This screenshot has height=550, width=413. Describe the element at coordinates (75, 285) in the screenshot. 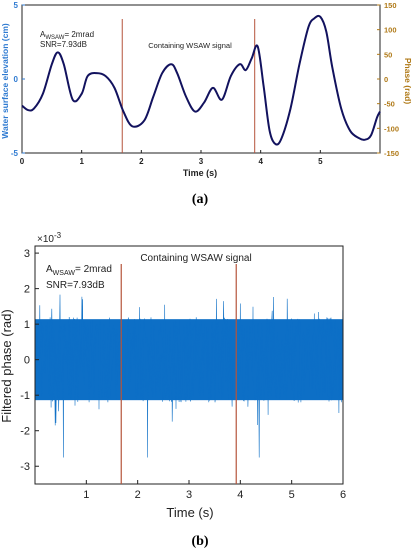

I see `panel-b-annotation-snr: SNR=7.93dB` at that location.